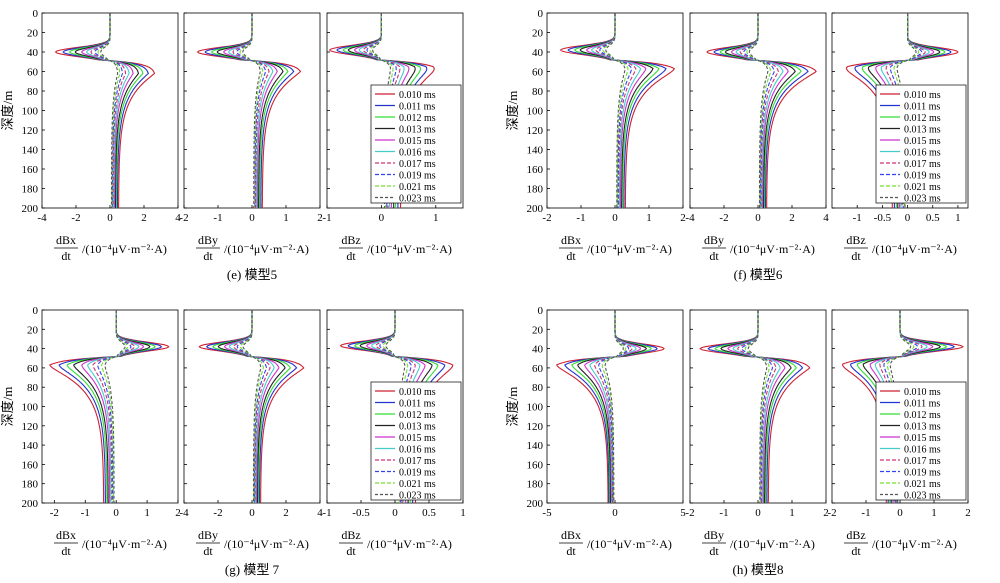  What do you see at coordinates (922, 450) in the screenshot?
I see `legend-label: 0.016 ms` at bounding box center [922, 450].